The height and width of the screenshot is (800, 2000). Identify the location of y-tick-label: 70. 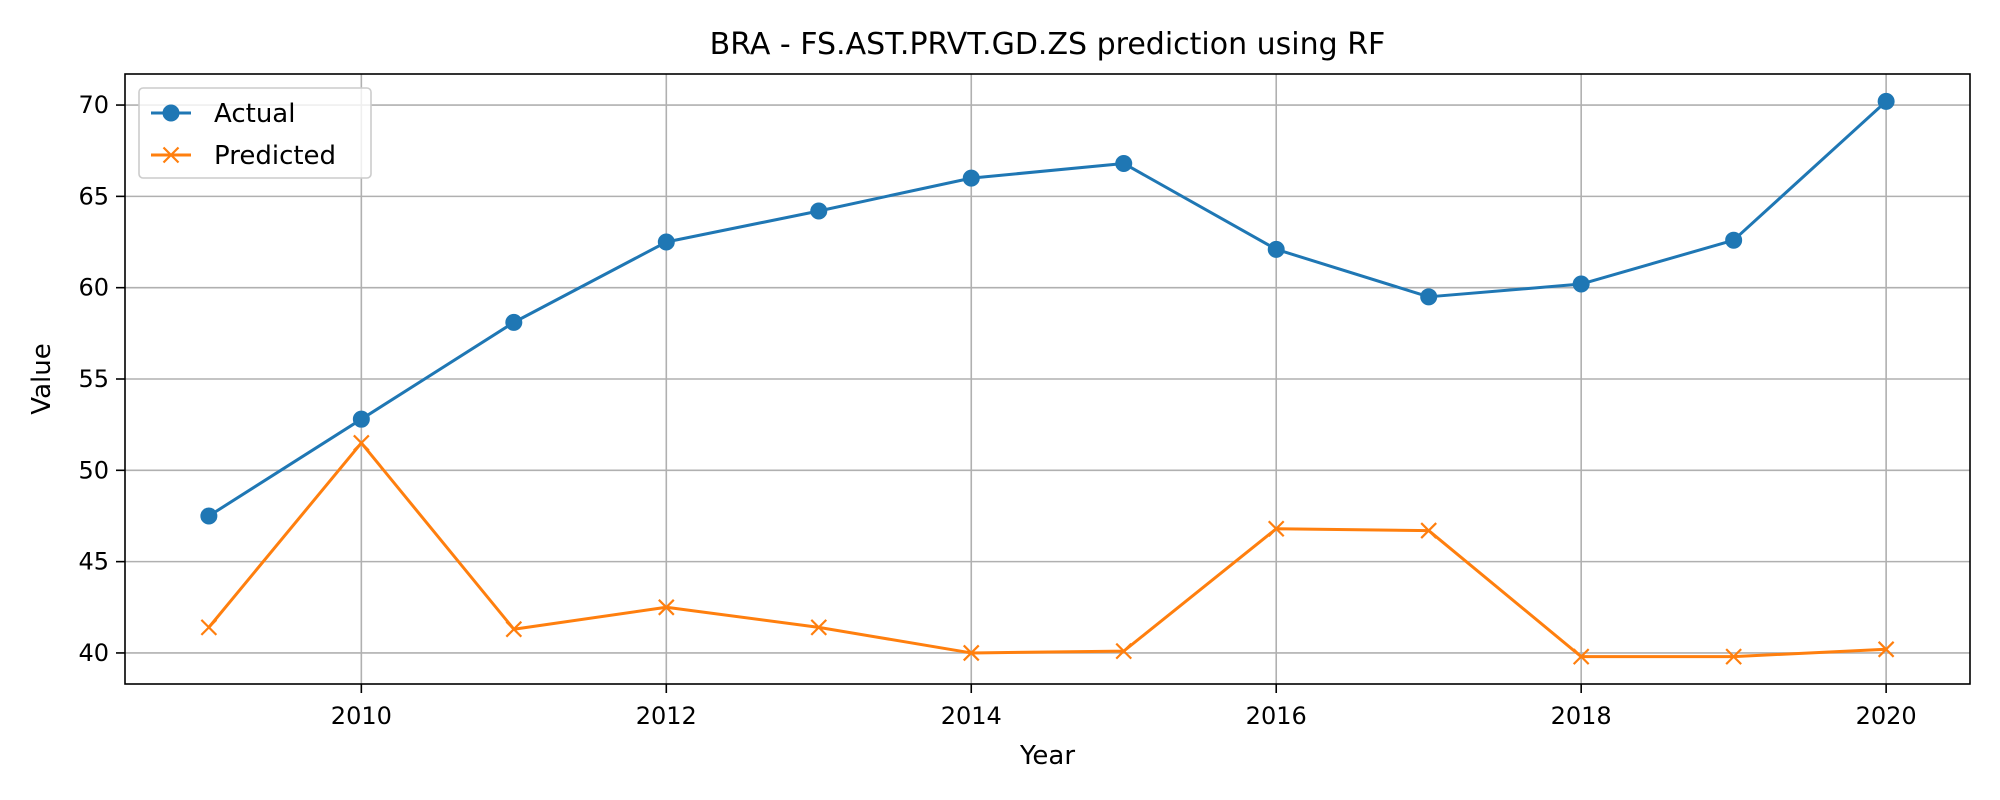
(93, 105).